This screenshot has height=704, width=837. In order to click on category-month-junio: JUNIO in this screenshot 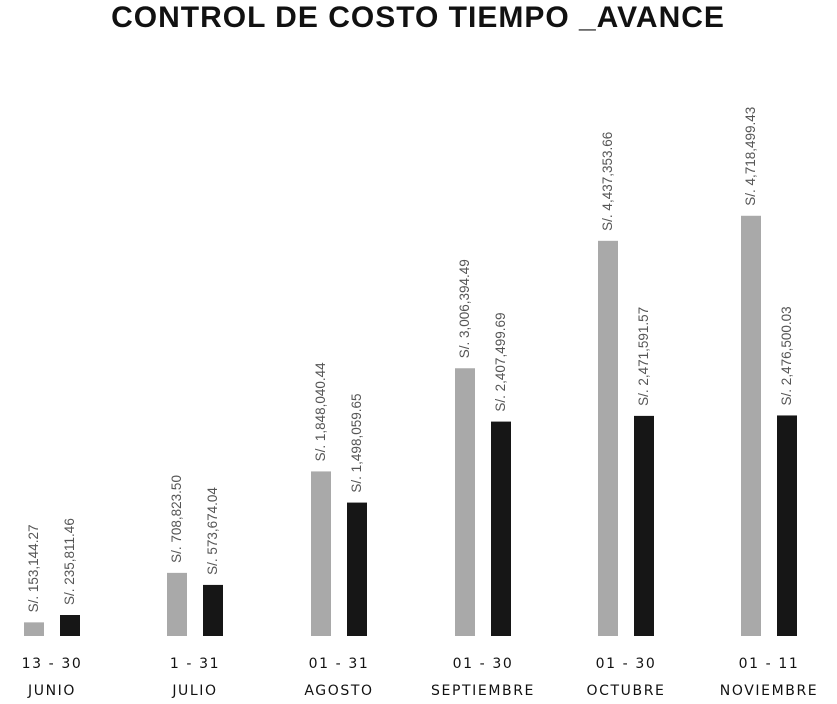, I will do `click(51, 691)`.